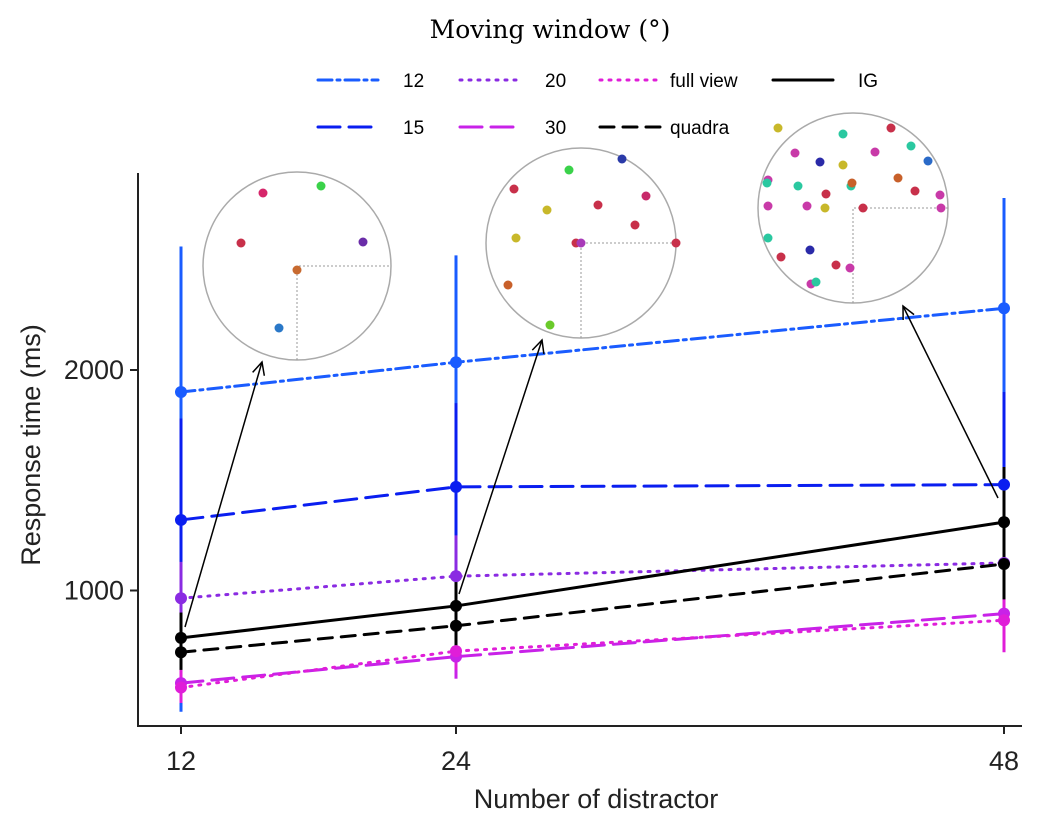 This screenshot has width=1038, height=816. Describe the element at coordinates (94, 370) in the screenshot. I see `y-tick-label: 2000` at that location.